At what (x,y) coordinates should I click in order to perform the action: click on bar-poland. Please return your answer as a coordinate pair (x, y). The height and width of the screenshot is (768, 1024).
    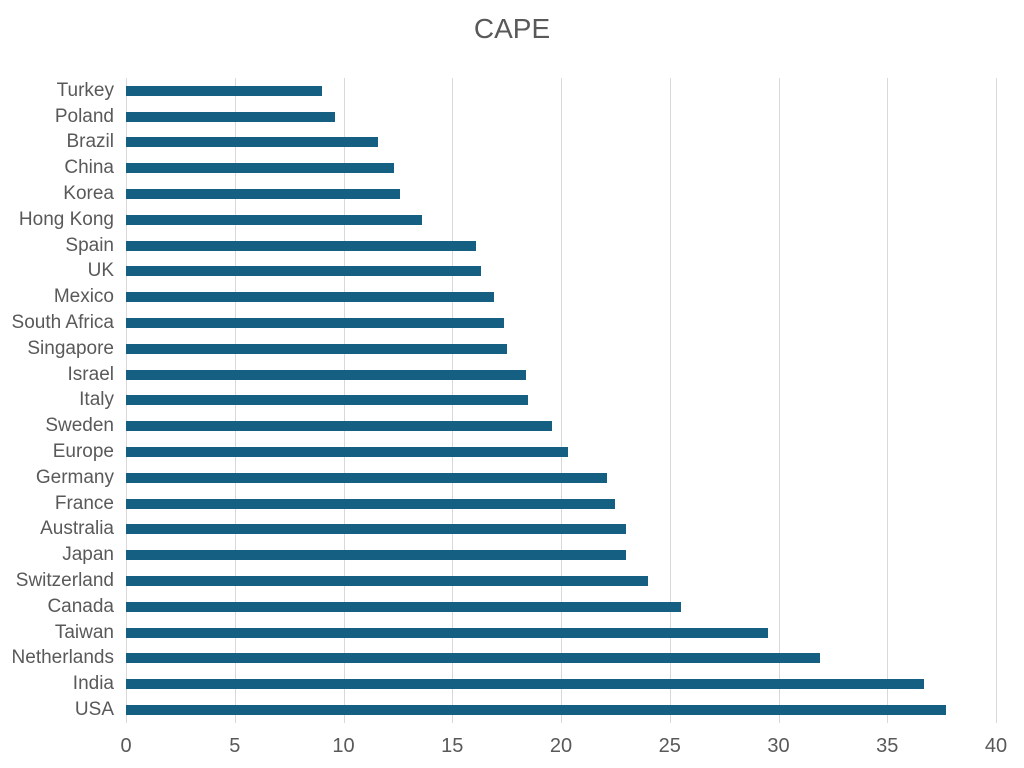
    Looking at the image, I should click on (230, 116).